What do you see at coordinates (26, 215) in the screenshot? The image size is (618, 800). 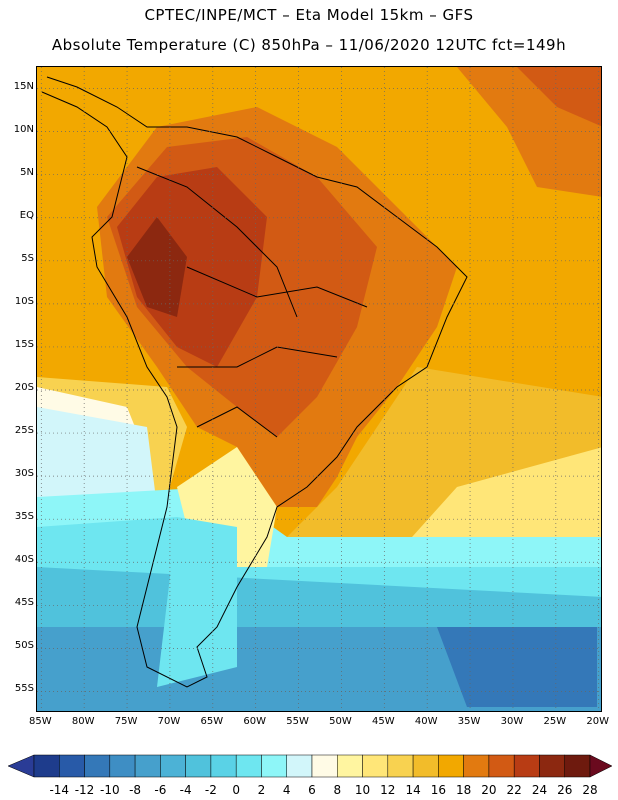 I see `lat-tick-label: EQ` at bounding box center [26, 215].